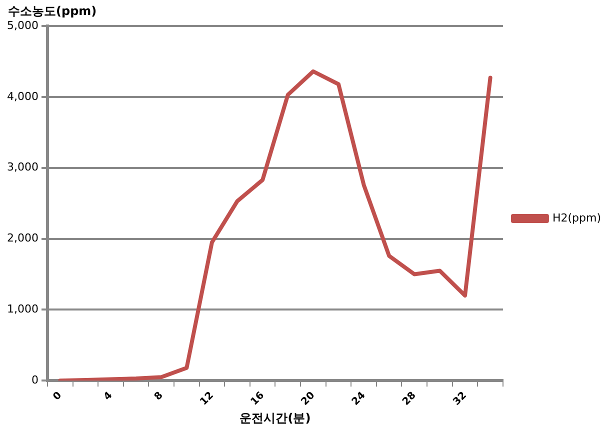 This screenshot has width=613, height=435. I want to click on x-tick-label: 0, so click(57, 396).